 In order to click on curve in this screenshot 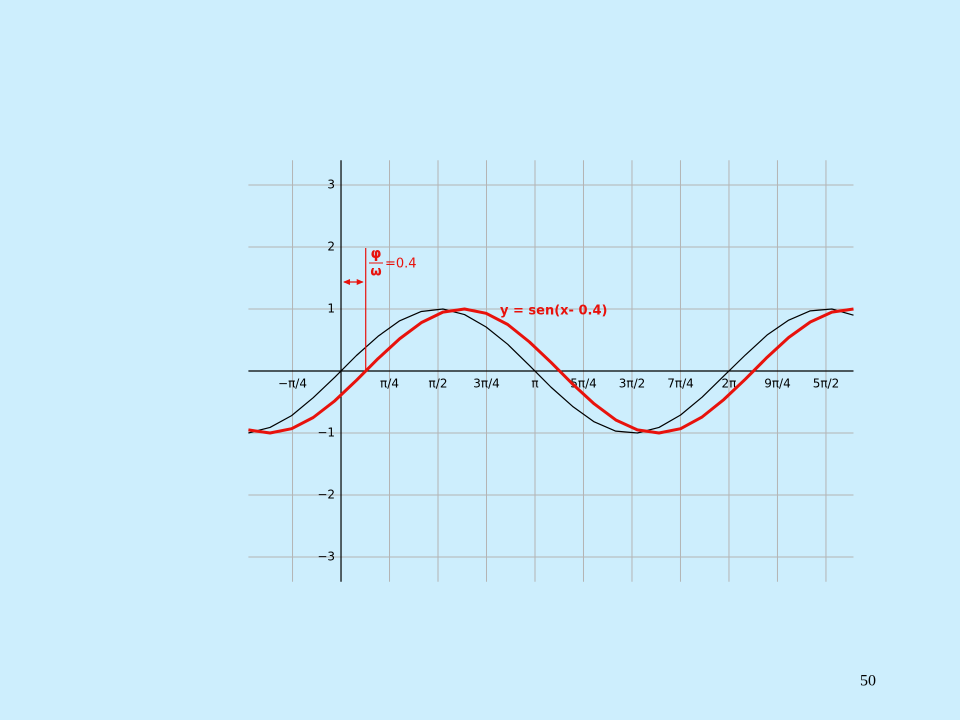, I will do `click(551, 371)`.